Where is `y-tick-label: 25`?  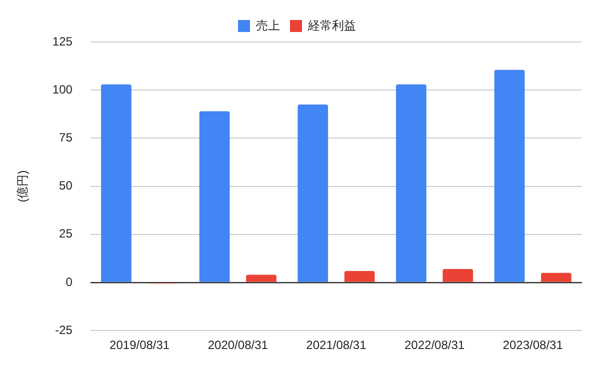
y-tick-label: 25 is located at coordinates (66, 233).